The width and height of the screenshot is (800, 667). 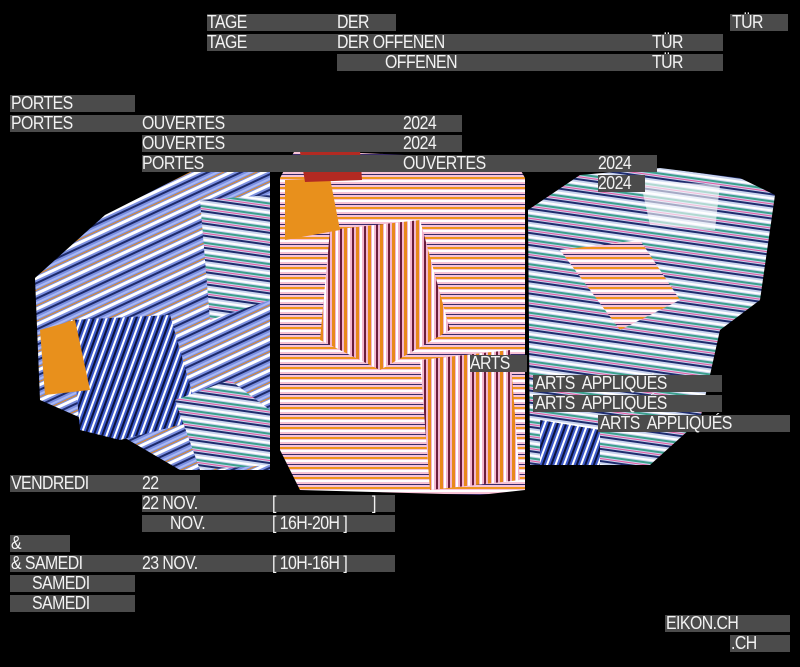 I want to click on portes-line-4: PORTES OUVERTES 2024, so click(x=399, y=163).